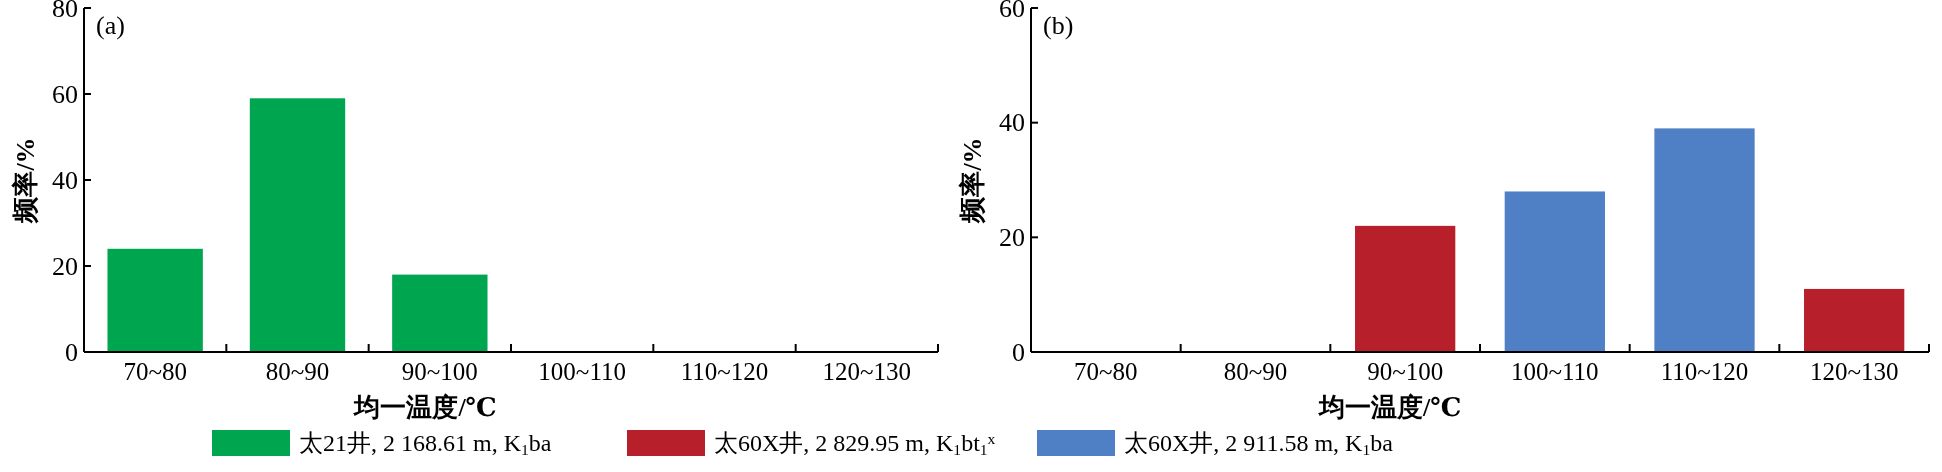 The image size is (1942, 472). I want to click on legend-label: 太21井, 2 168.61 m, K$_{1}$ba, so click(425, 444).